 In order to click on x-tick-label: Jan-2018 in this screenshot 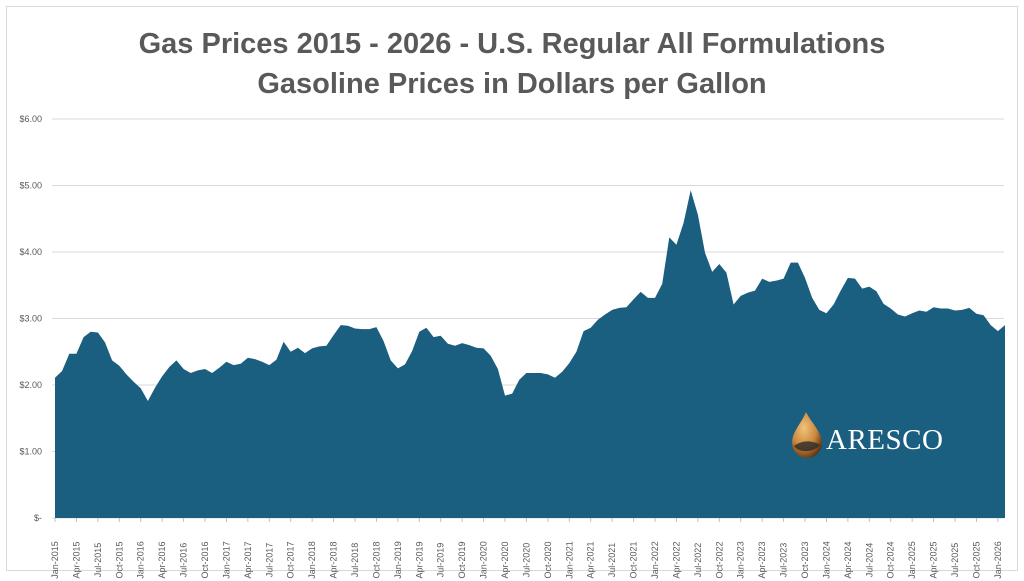, I will do `click(312, 560)`.